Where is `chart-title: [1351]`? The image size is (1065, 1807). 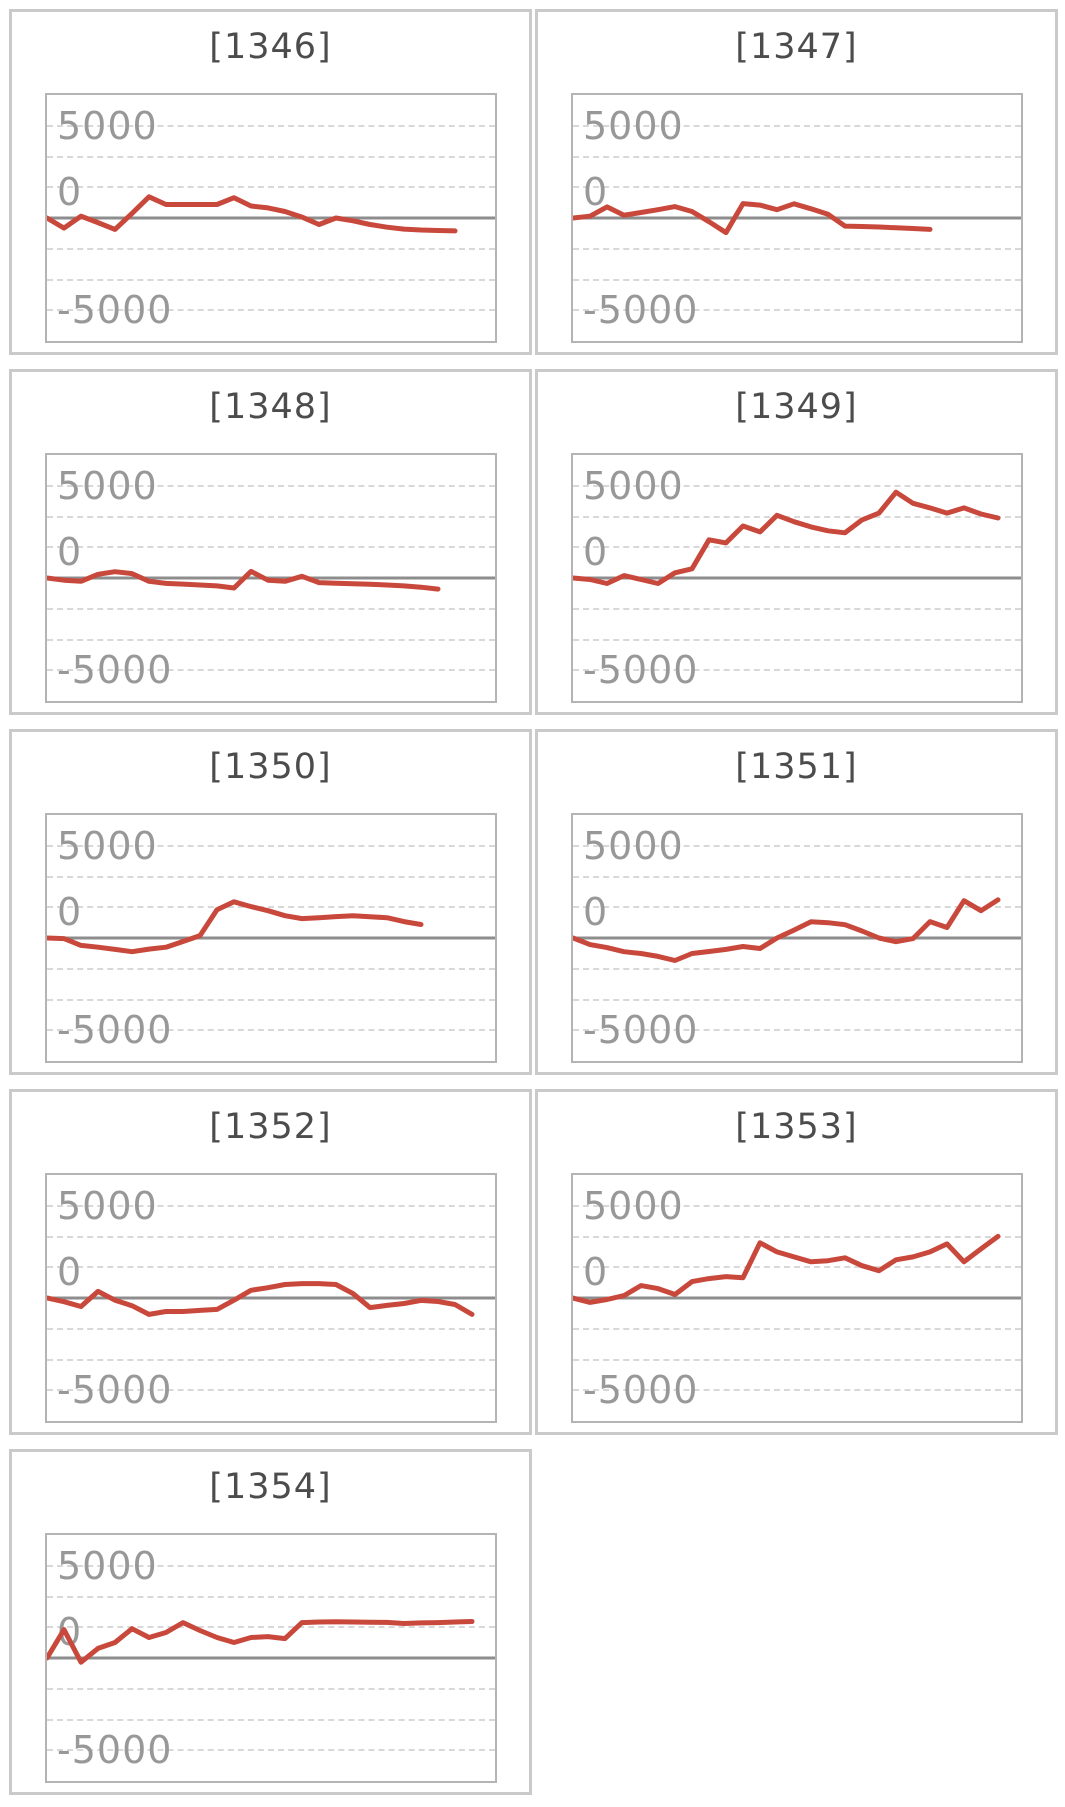 chart-title: [1351] is located at coordinates (796, 767).